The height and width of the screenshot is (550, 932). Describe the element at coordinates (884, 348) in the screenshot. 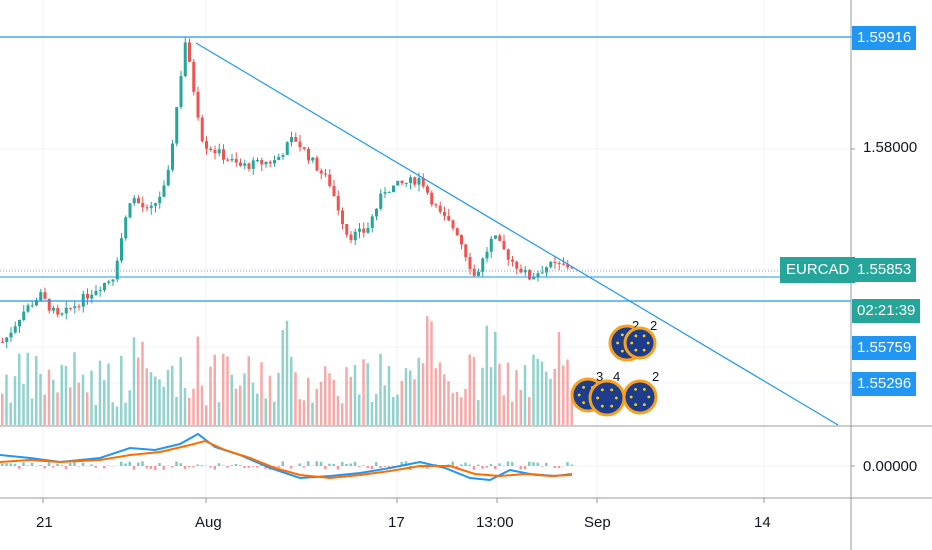

I see `price-tag-level-2: 1.55759` at that location.